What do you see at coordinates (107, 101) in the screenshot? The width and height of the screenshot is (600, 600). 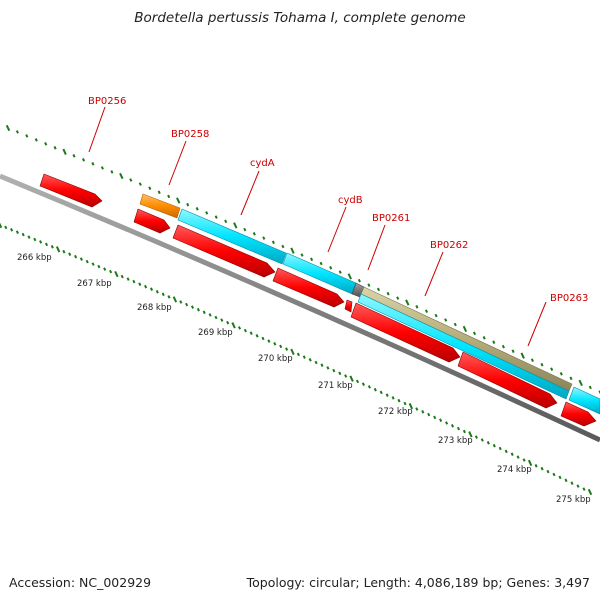 I see `gene-label-bp0256: BP0256` at bounding box center [107, 101].